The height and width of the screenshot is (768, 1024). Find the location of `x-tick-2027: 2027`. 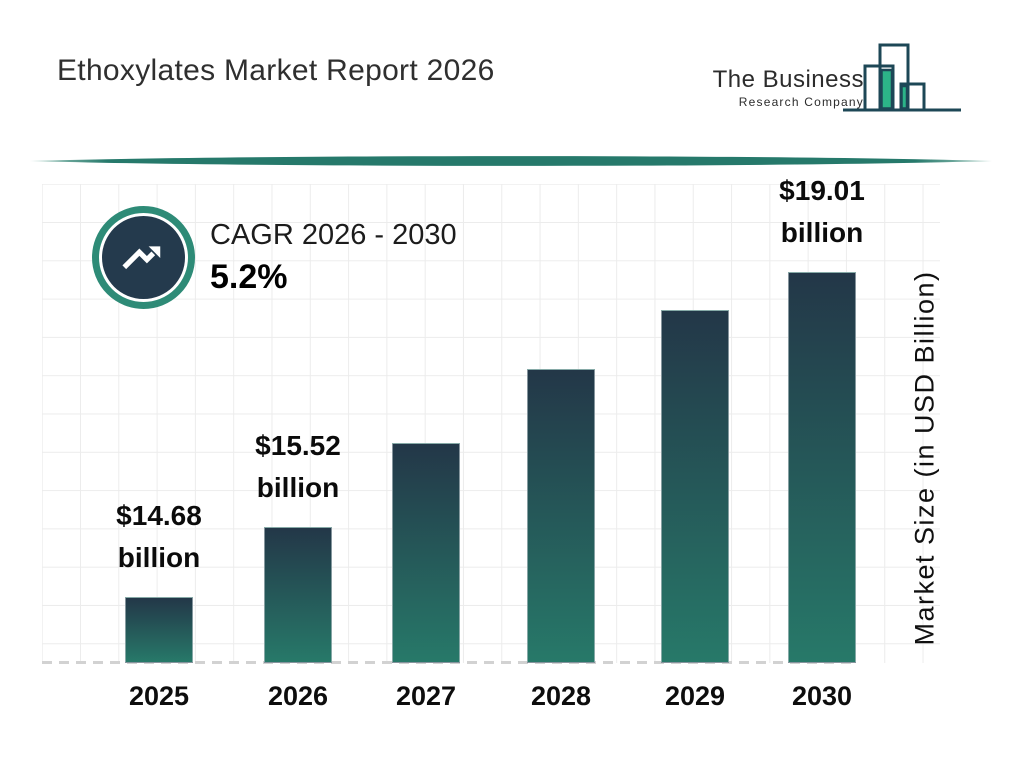

x-tick-2027: 2027 is located at coordinates (426, 696).